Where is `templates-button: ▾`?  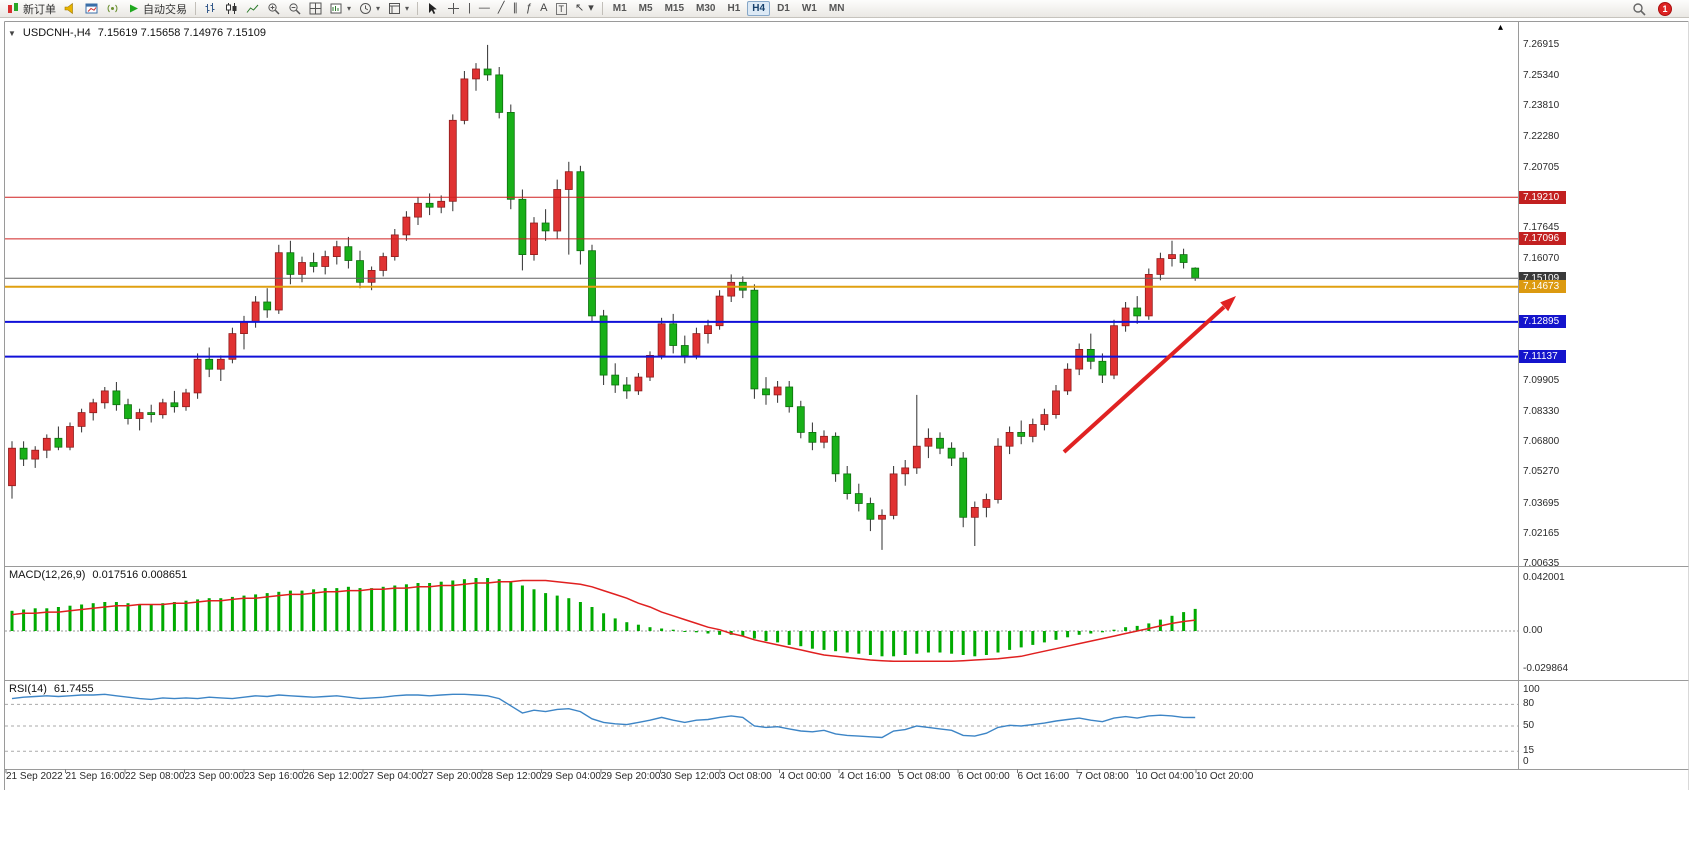
templates-button: ▾ is located at coordinates (398, 9).